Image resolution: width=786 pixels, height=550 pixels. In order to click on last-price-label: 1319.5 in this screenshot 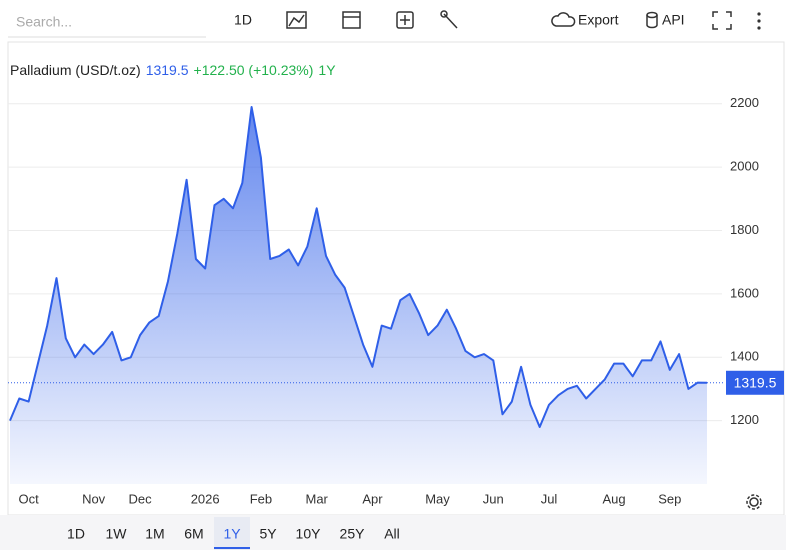, I will do `click(755, 382)`.